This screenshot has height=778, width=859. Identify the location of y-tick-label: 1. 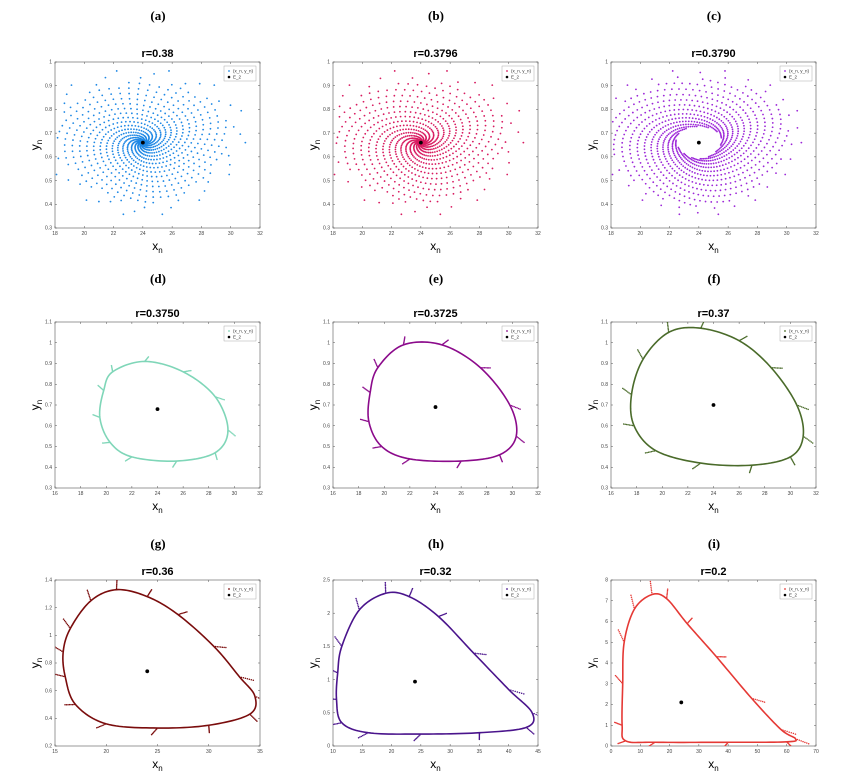
(606, 63).